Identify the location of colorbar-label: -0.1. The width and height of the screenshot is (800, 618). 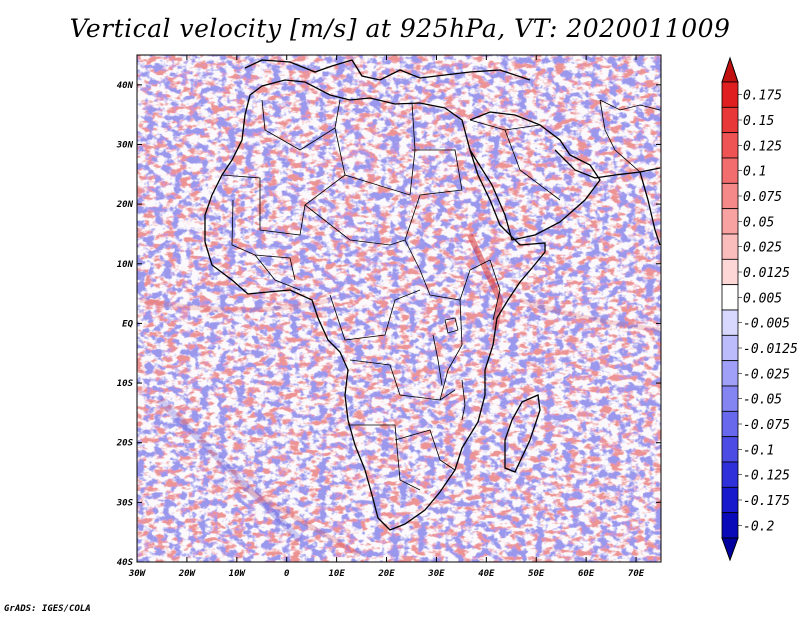
(758, 450).